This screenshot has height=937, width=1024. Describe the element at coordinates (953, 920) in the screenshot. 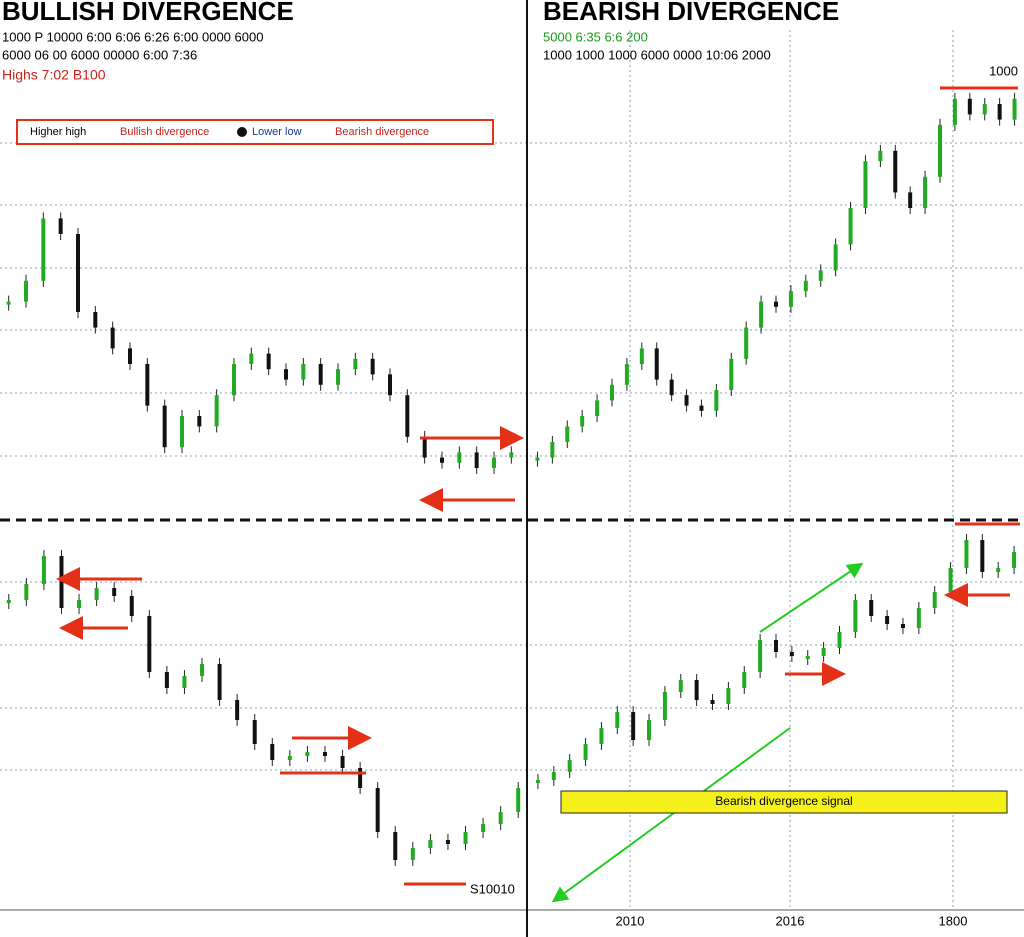

I see `x-label: 1800` at that location.